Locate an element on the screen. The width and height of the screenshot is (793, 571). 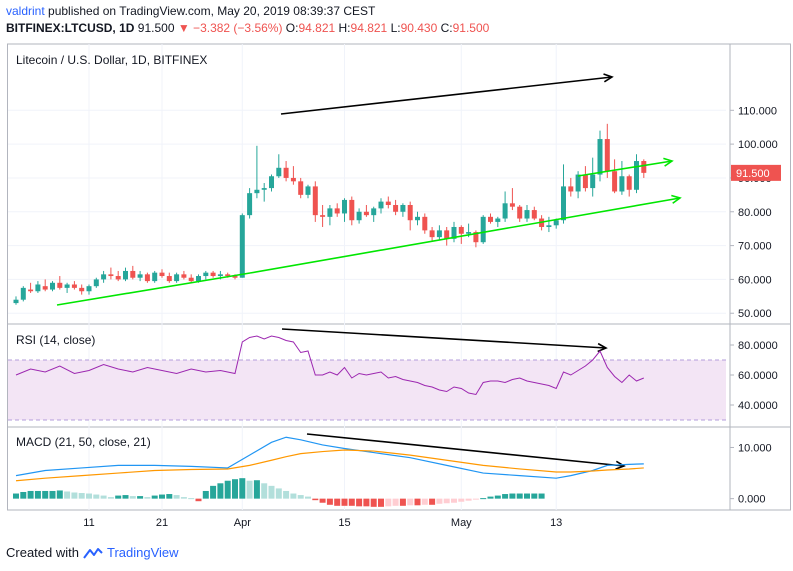
price-divergence-arrow-head is located at coordinates (608, 78).